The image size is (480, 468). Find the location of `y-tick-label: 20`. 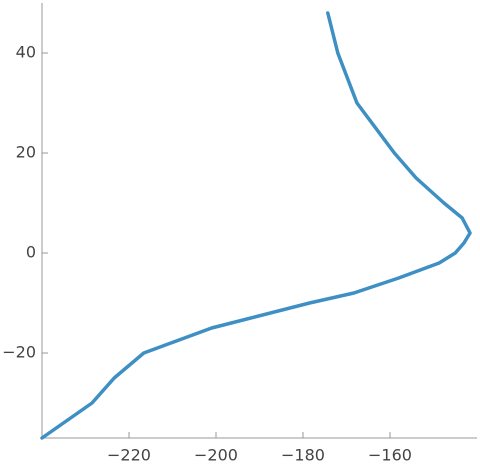

y-tick-label: 20 is located at coordinates (26, 152).